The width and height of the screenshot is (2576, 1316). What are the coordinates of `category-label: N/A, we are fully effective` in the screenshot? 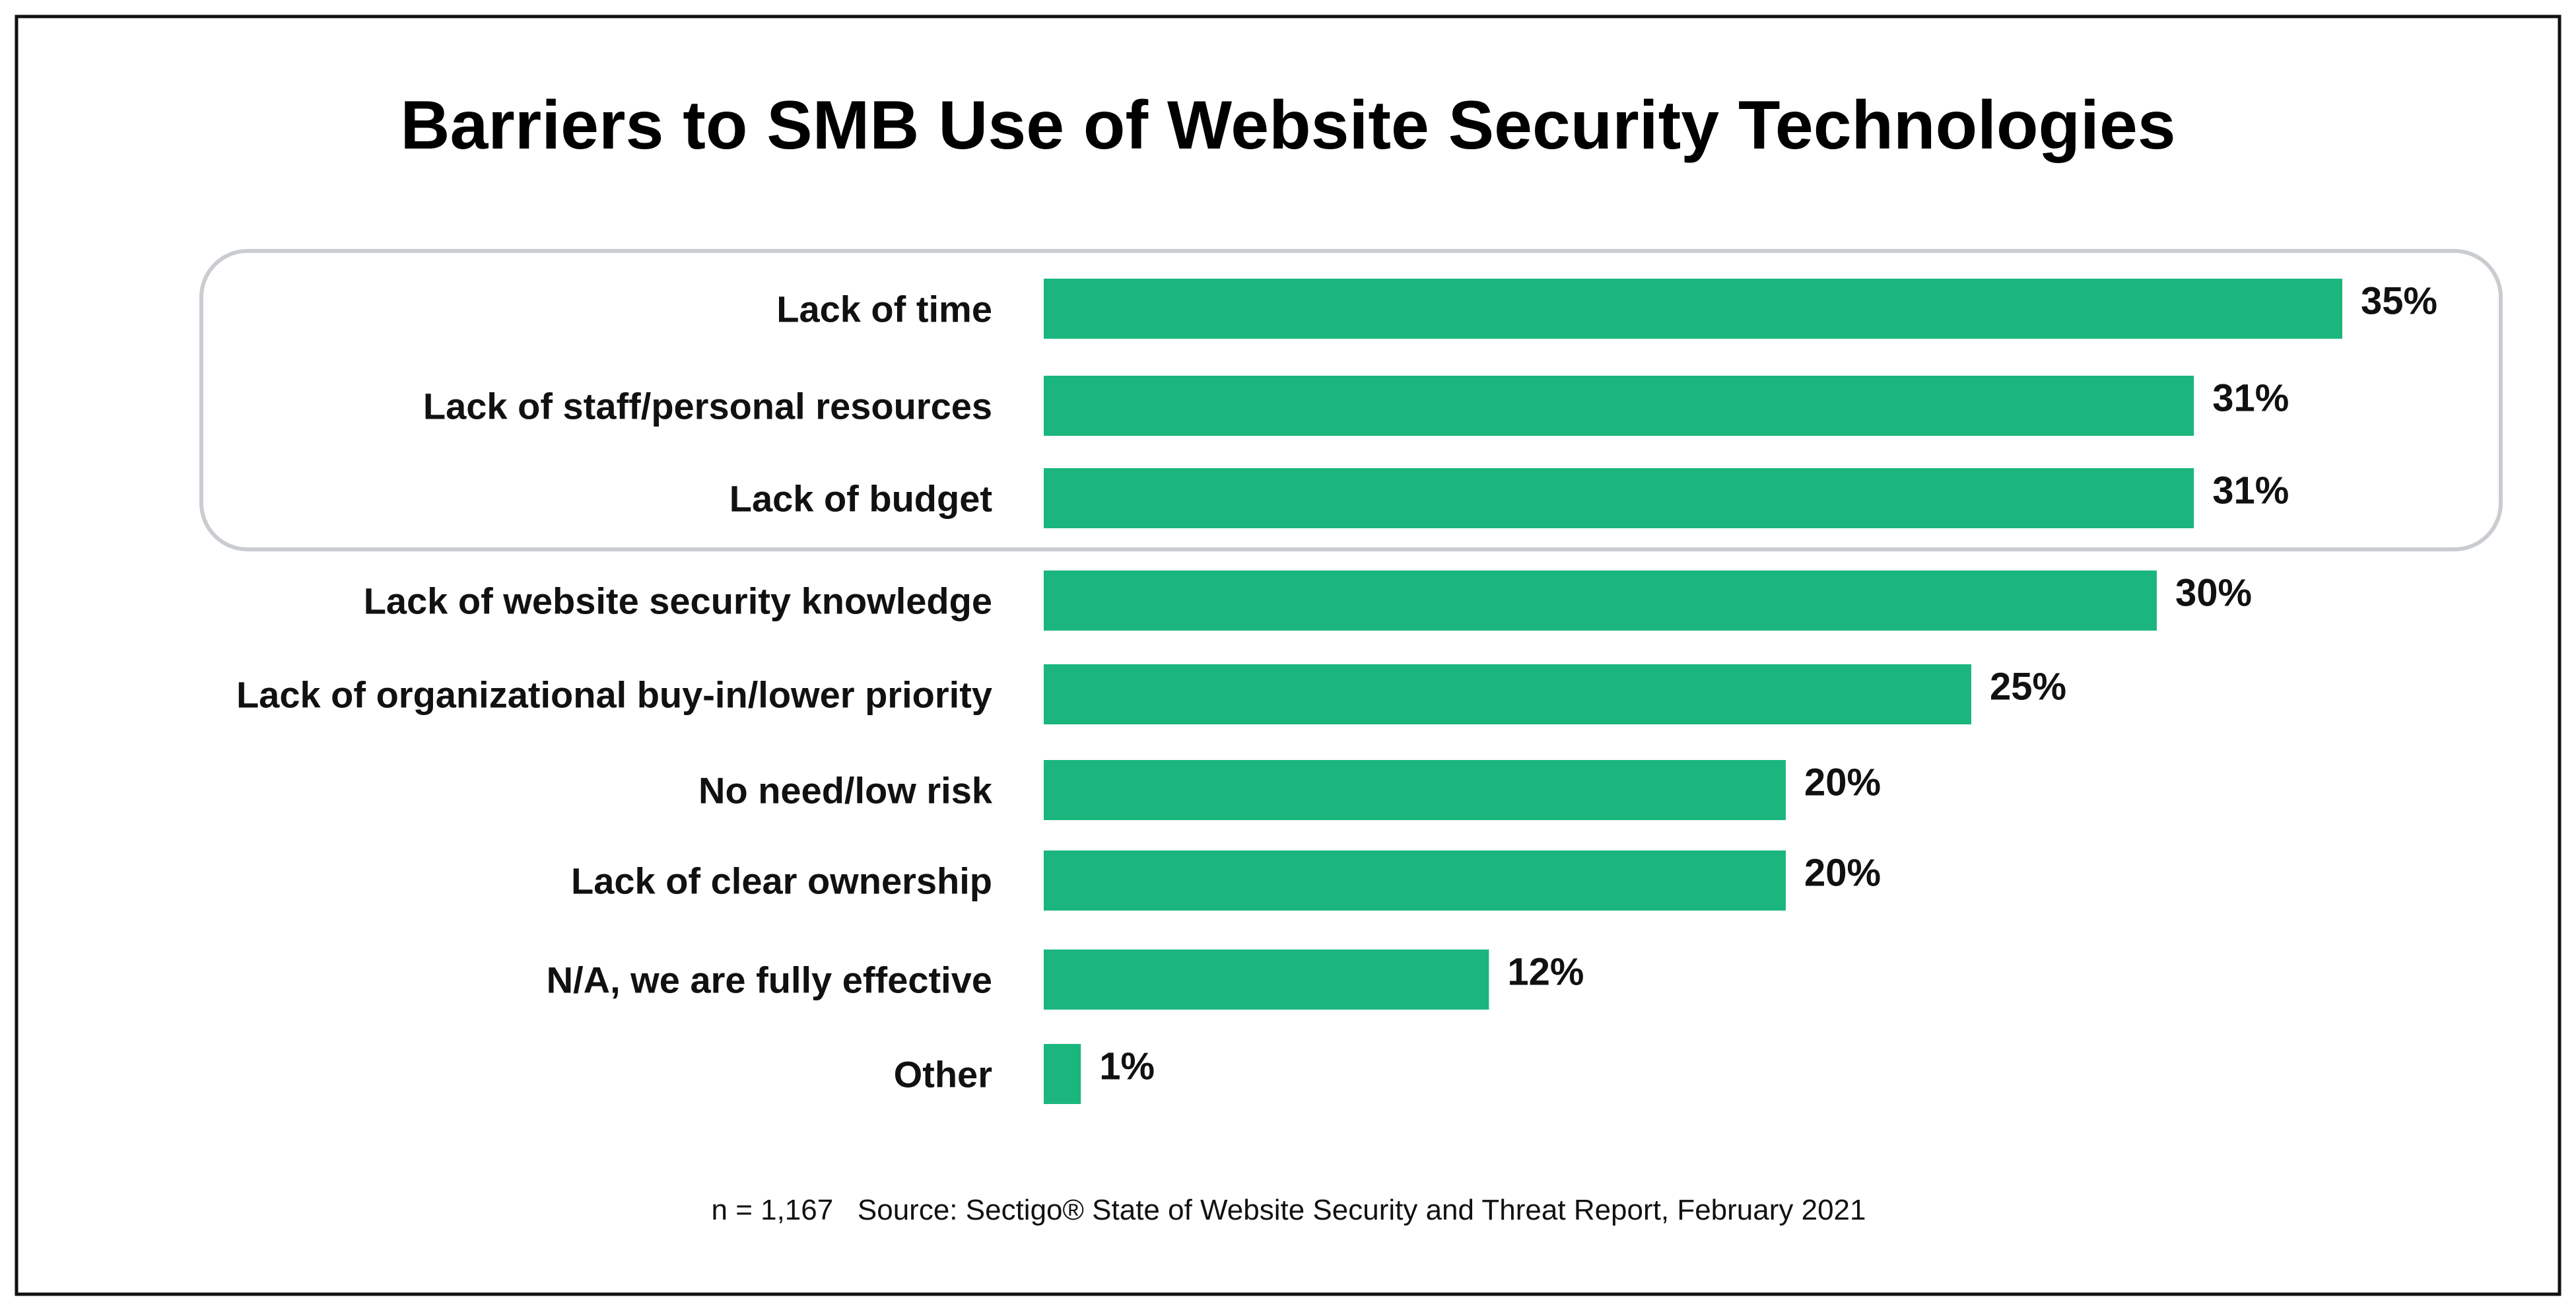 It's located at (770, 980).